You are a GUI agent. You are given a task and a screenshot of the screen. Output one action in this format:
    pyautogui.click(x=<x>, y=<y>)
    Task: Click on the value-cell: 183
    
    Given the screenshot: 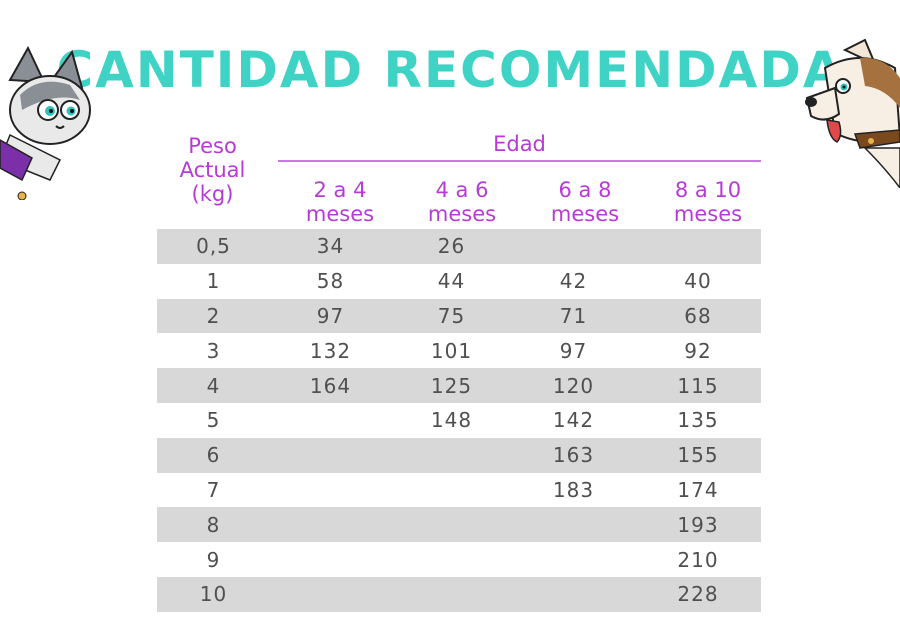 What is the action you would take?
    pyautogui.click(x=573, y=489)
    